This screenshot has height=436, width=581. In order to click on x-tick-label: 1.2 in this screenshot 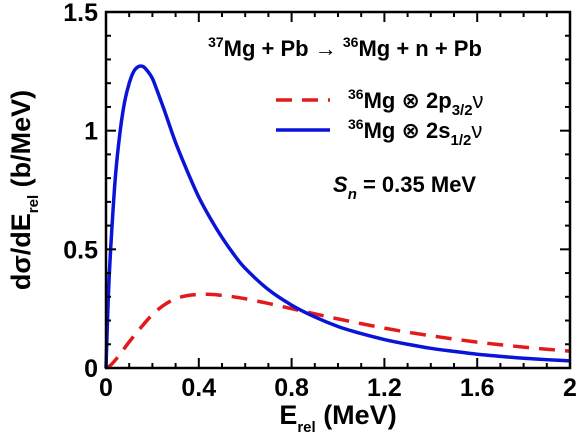, I will do `click(384, 388)`.